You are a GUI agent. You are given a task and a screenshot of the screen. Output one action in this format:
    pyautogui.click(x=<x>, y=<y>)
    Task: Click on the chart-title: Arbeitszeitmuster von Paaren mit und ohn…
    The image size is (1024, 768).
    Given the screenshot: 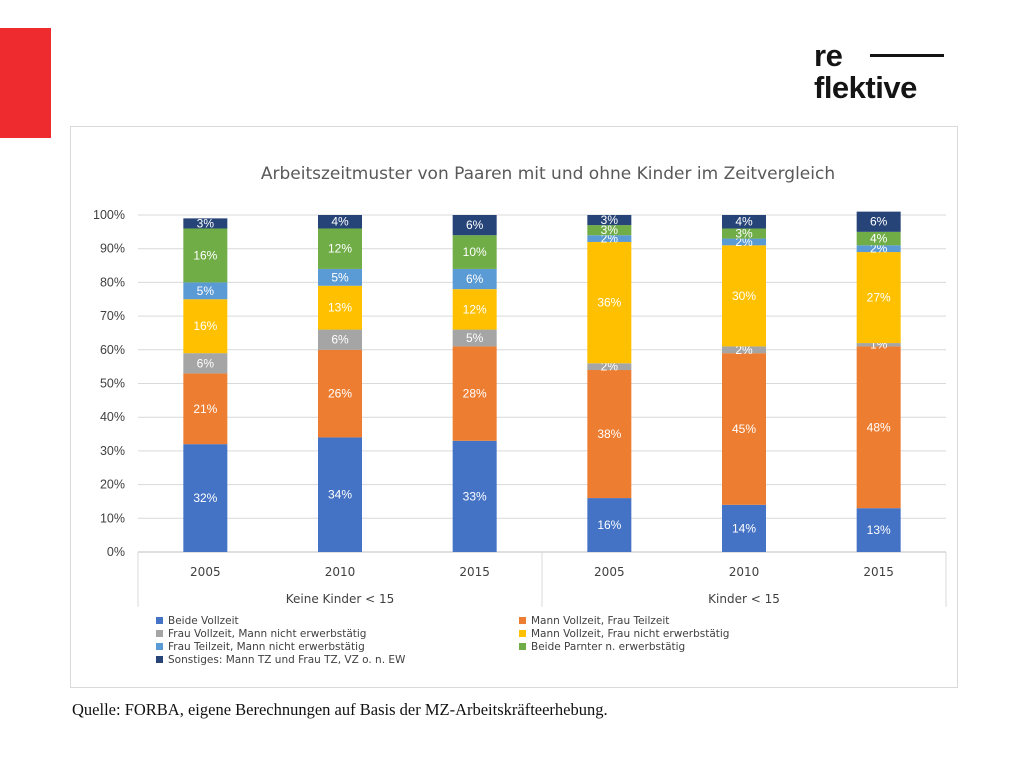 What is the action you would take?
    pyautogui.click(x=548, y=174)
    